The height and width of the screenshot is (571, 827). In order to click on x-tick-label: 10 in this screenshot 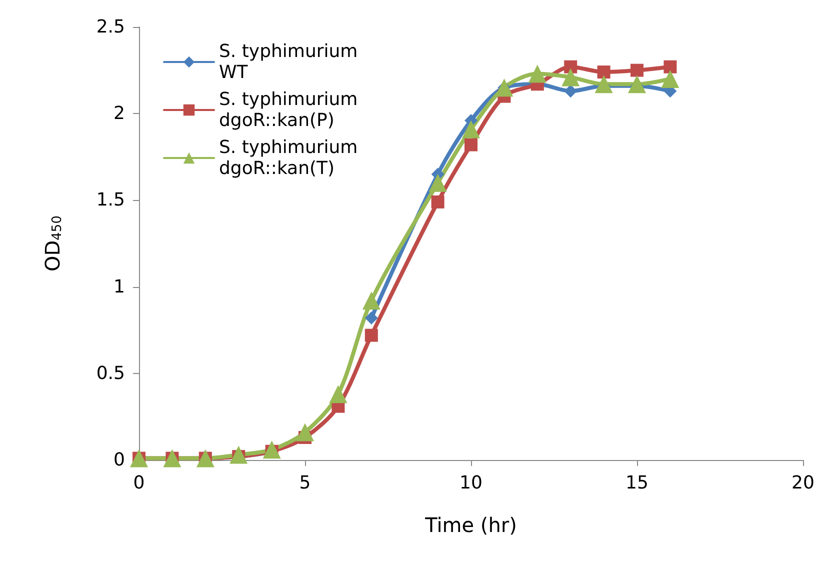, I will do `click(471, 483)`.